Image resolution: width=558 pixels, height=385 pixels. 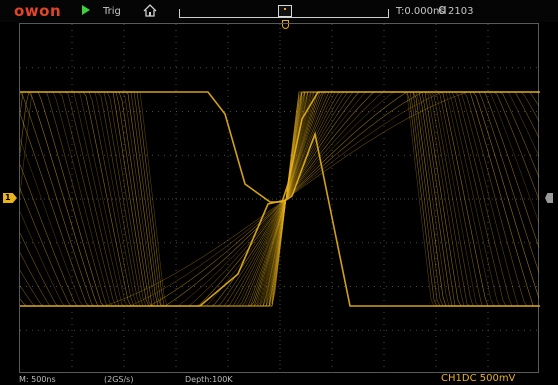 I want to click on home-icon, so click(x=150, y=10).